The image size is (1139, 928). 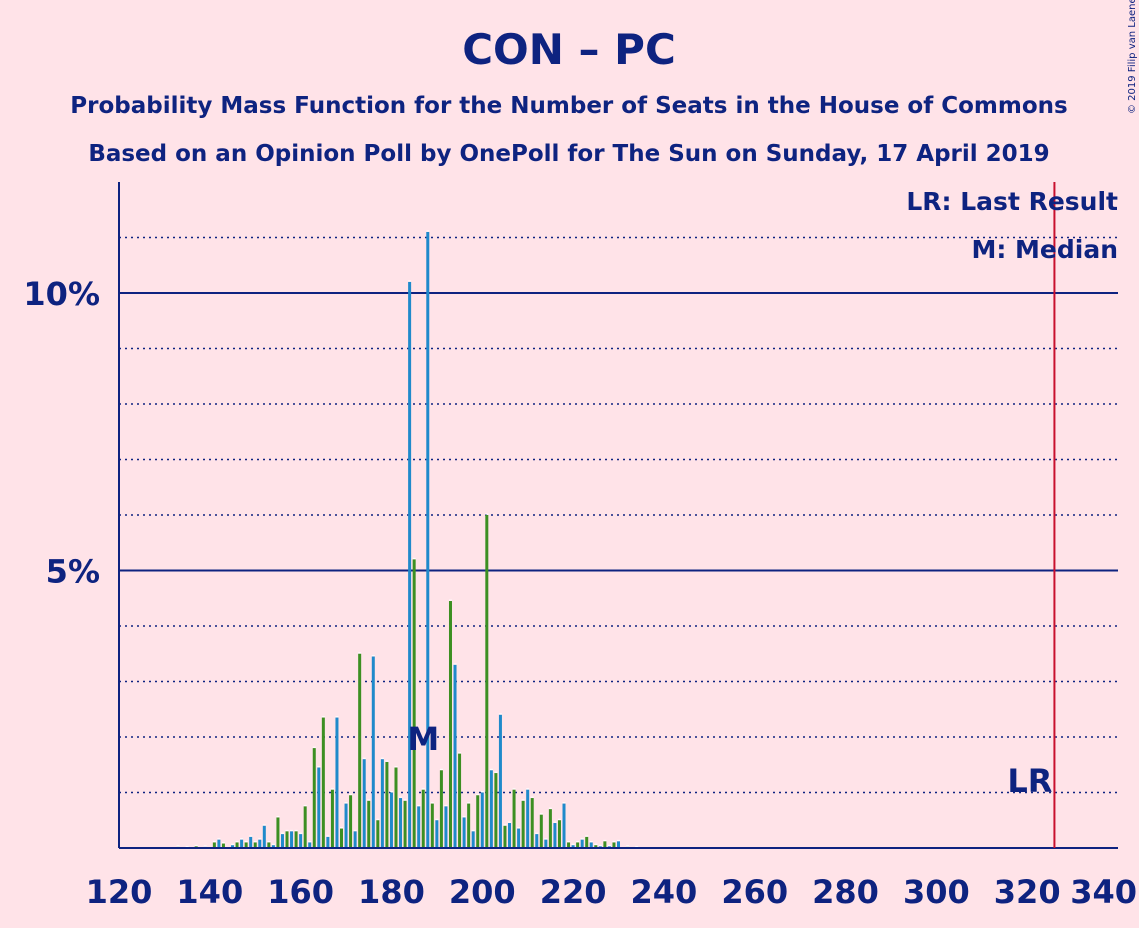 What do you see at coordinates (845, 892) in the screenshot?
I see `x-tick-label: 280` at bounding box center [845, 892].